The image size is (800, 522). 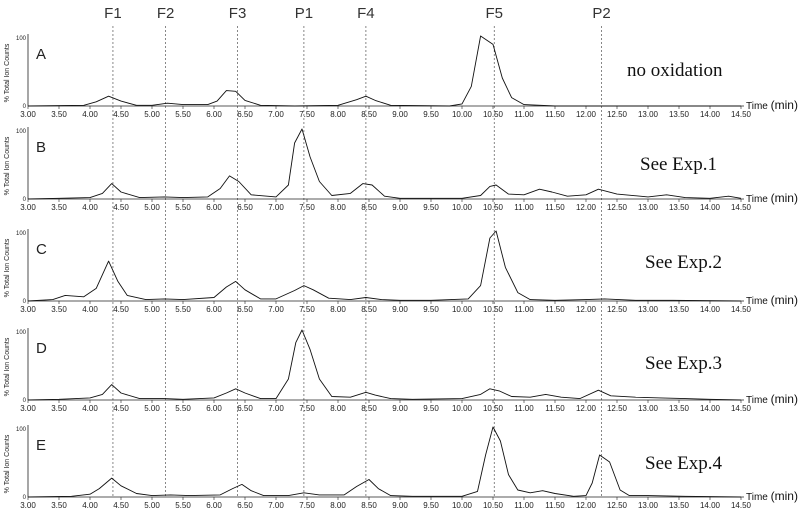 I want to click on x-tick-label-b-10: 8.00, so click(x=338, y=207).